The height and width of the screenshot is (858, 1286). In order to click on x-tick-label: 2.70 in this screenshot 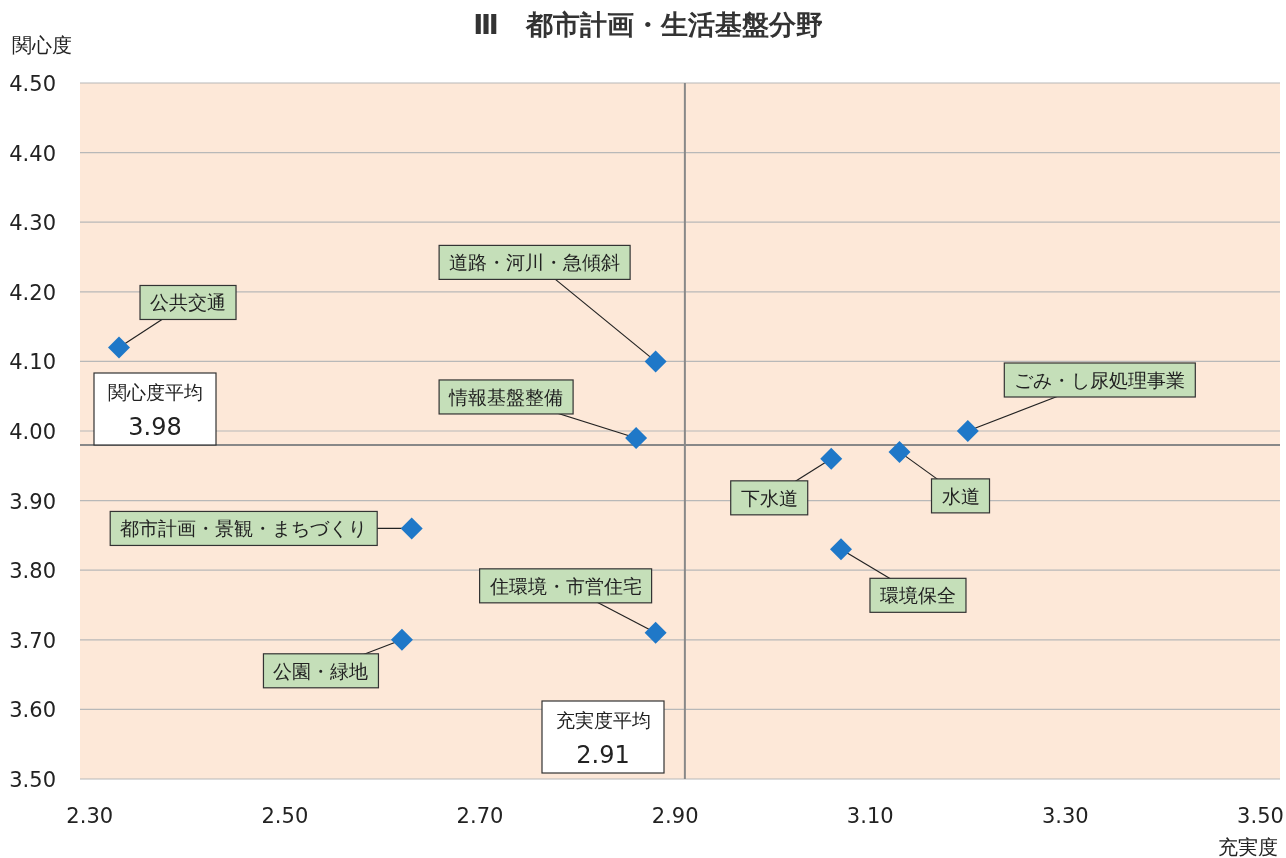, I will do `click(480, 816)`.